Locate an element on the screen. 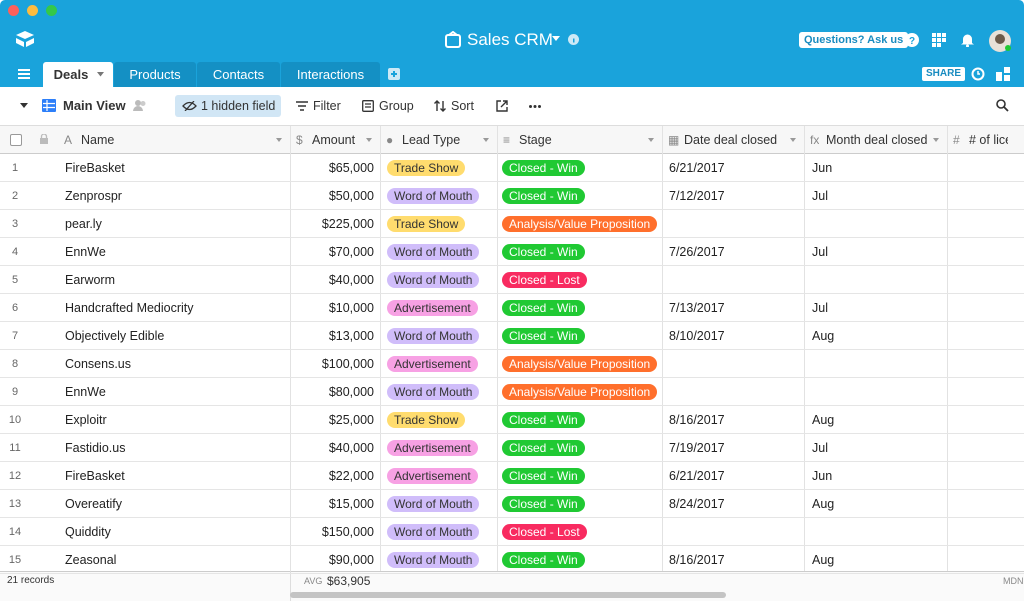 This screenshot has width=1024, height=601. column-header: Lead Type is located at coordinates (431, 140).